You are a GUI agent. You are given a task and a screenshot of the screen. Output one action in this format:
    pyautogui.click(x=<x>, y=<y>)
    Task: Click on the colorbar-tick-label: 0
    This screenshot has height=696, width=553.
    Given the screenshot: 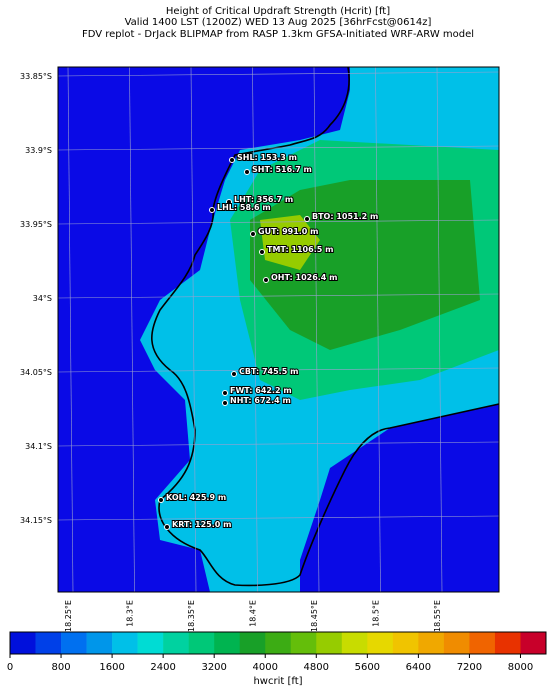 What is the action you would take?
    pyautogui.click(x=10, y=667)
    